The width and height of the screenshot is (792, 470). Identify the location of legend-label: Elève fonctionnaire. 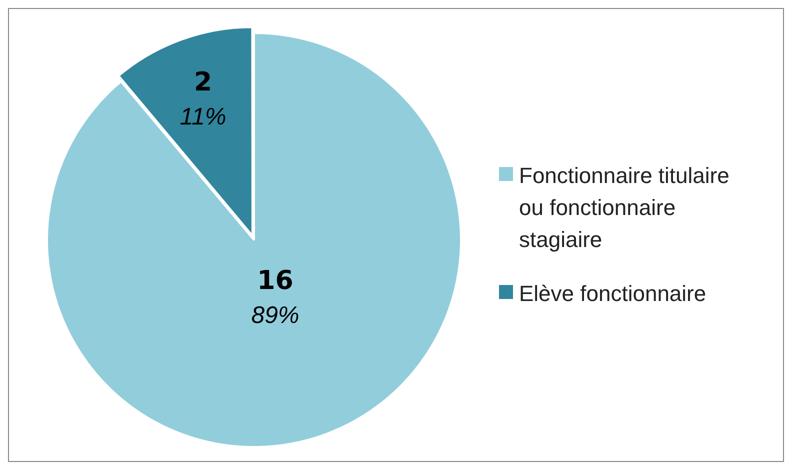
(612, 294).